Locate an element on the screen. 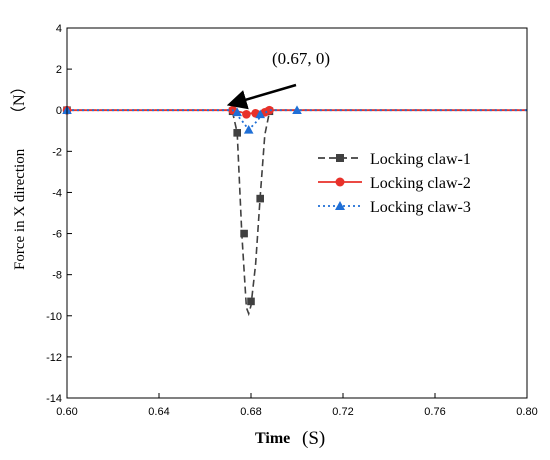 The width and height of the screenshot is (550, 460). x-axis-title-main: Time is located at coordinates (272, 438).